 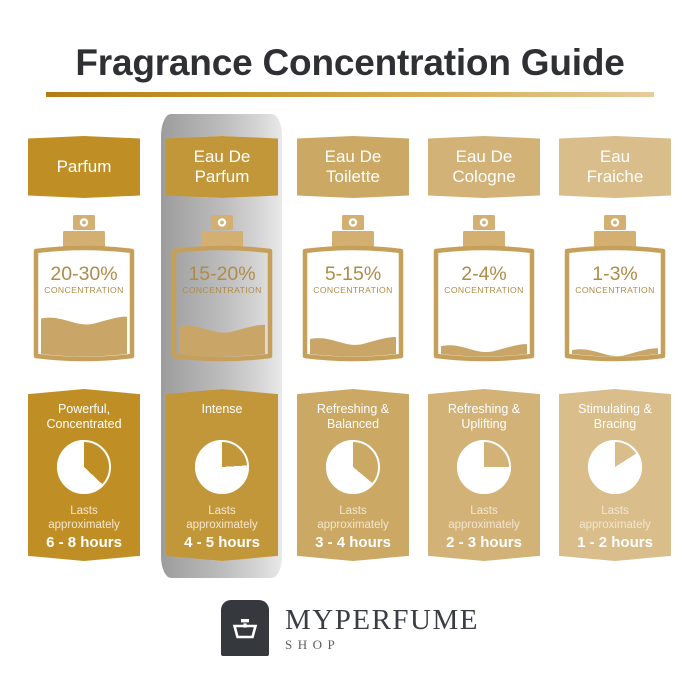 I want to click on card-descriptor: Stimulating & Bracing, so click(x=615, y=416).